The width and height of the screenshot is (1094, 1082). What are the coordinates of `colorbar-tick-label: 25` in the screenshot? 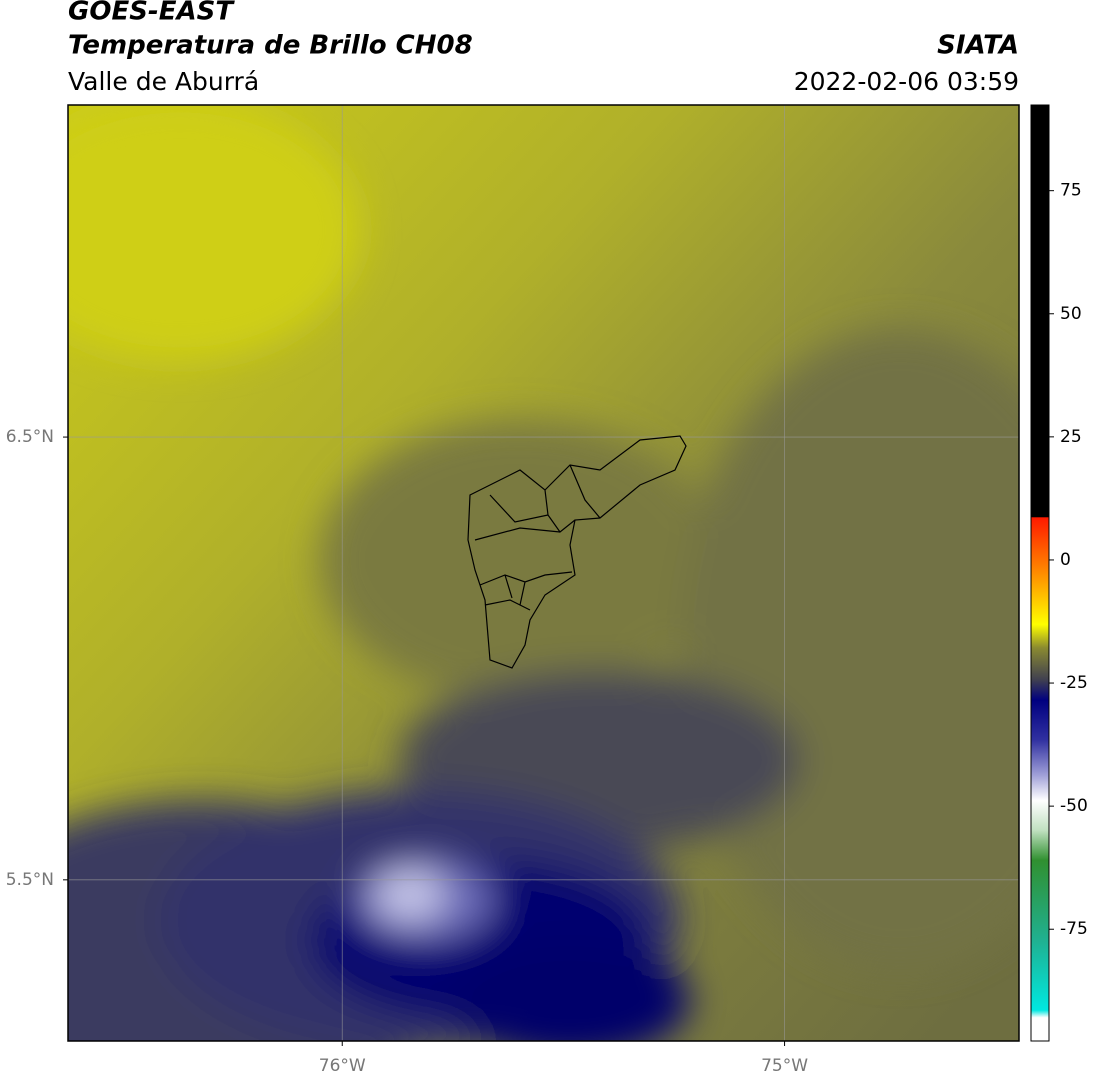 It's located at (1071, 437).